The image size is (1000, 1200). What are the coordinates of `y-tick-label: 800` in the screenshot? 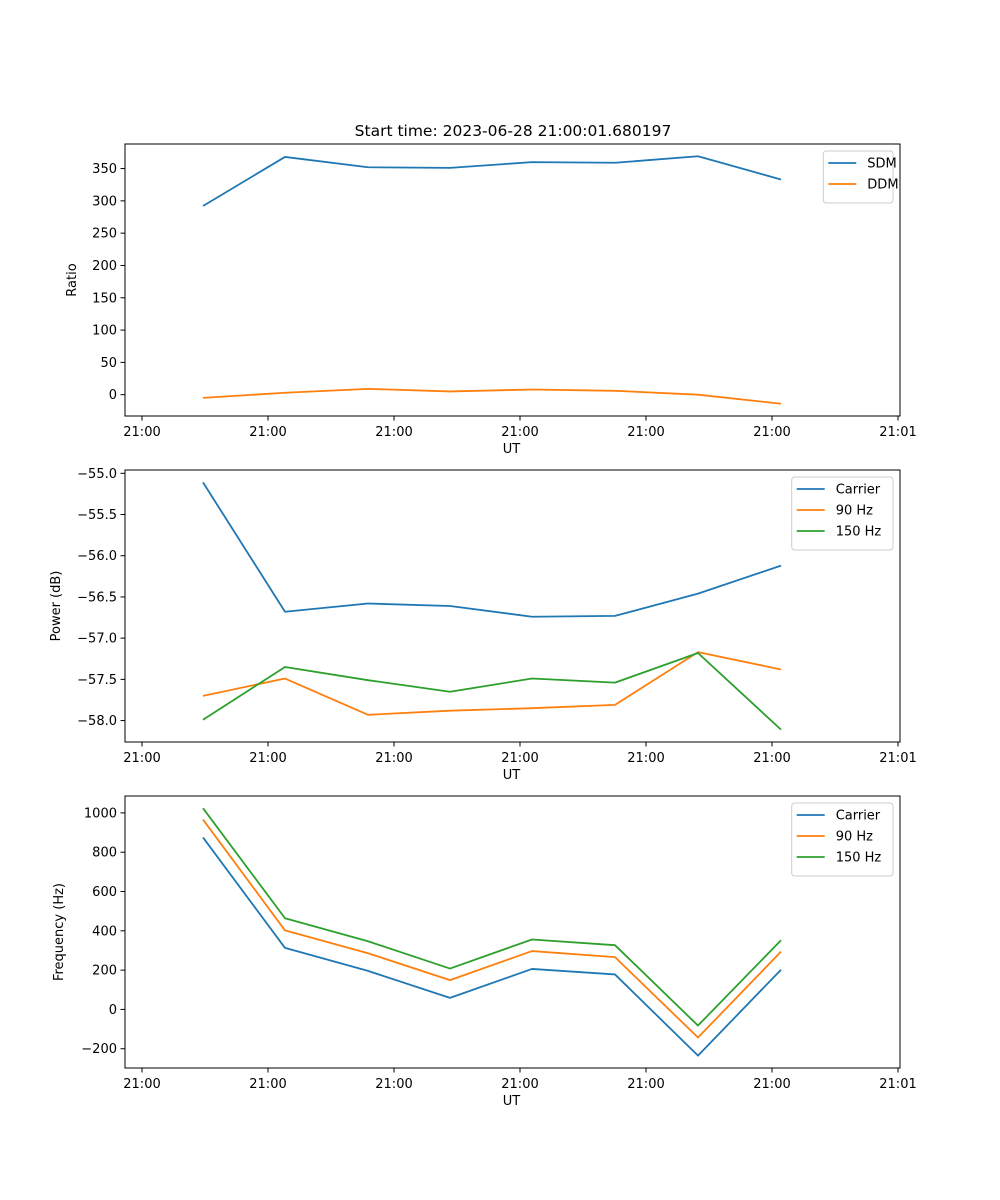 It's located at (104, 853).